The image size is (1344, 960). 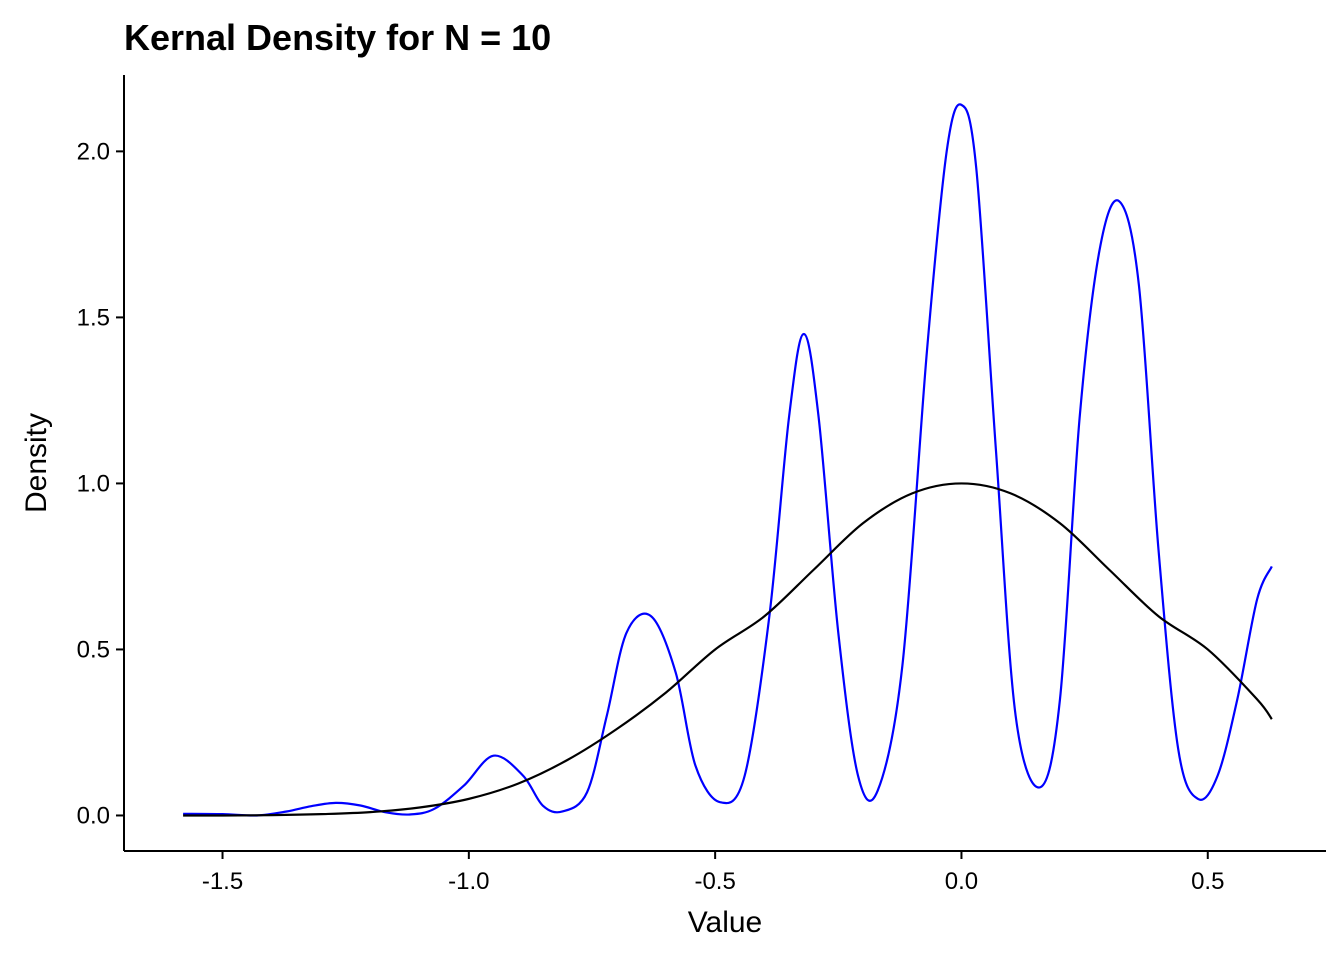 What do you see at coordinates (961, 881) in the screenshot?
I see `x-tick-label: 0.0` at bounding box center [961, 881].